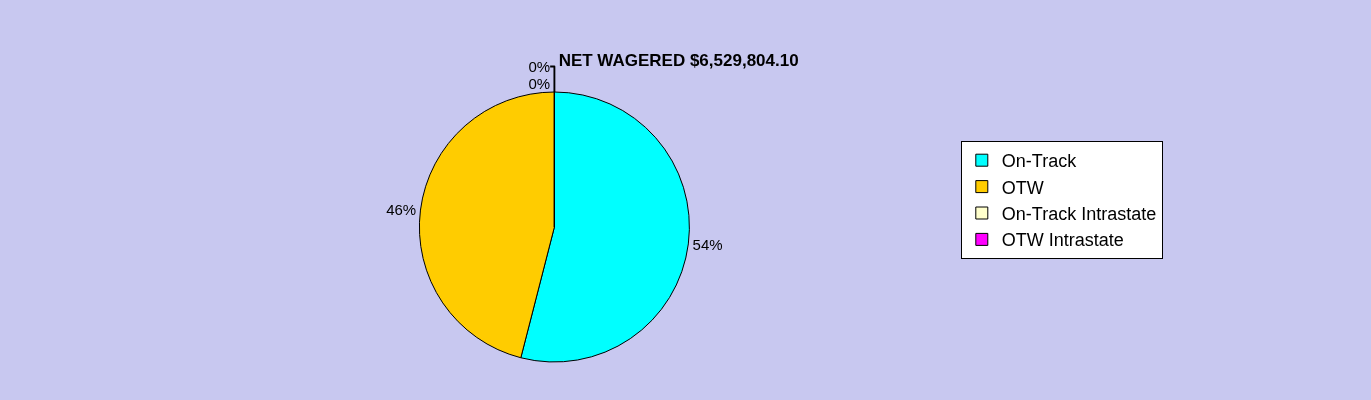 This screenshot has height=400, width=1371. Describe the element at coordinates (678, 60) in the screenshot. I see `chart-title: NET WAGERED $6,529,804.10` at that location.